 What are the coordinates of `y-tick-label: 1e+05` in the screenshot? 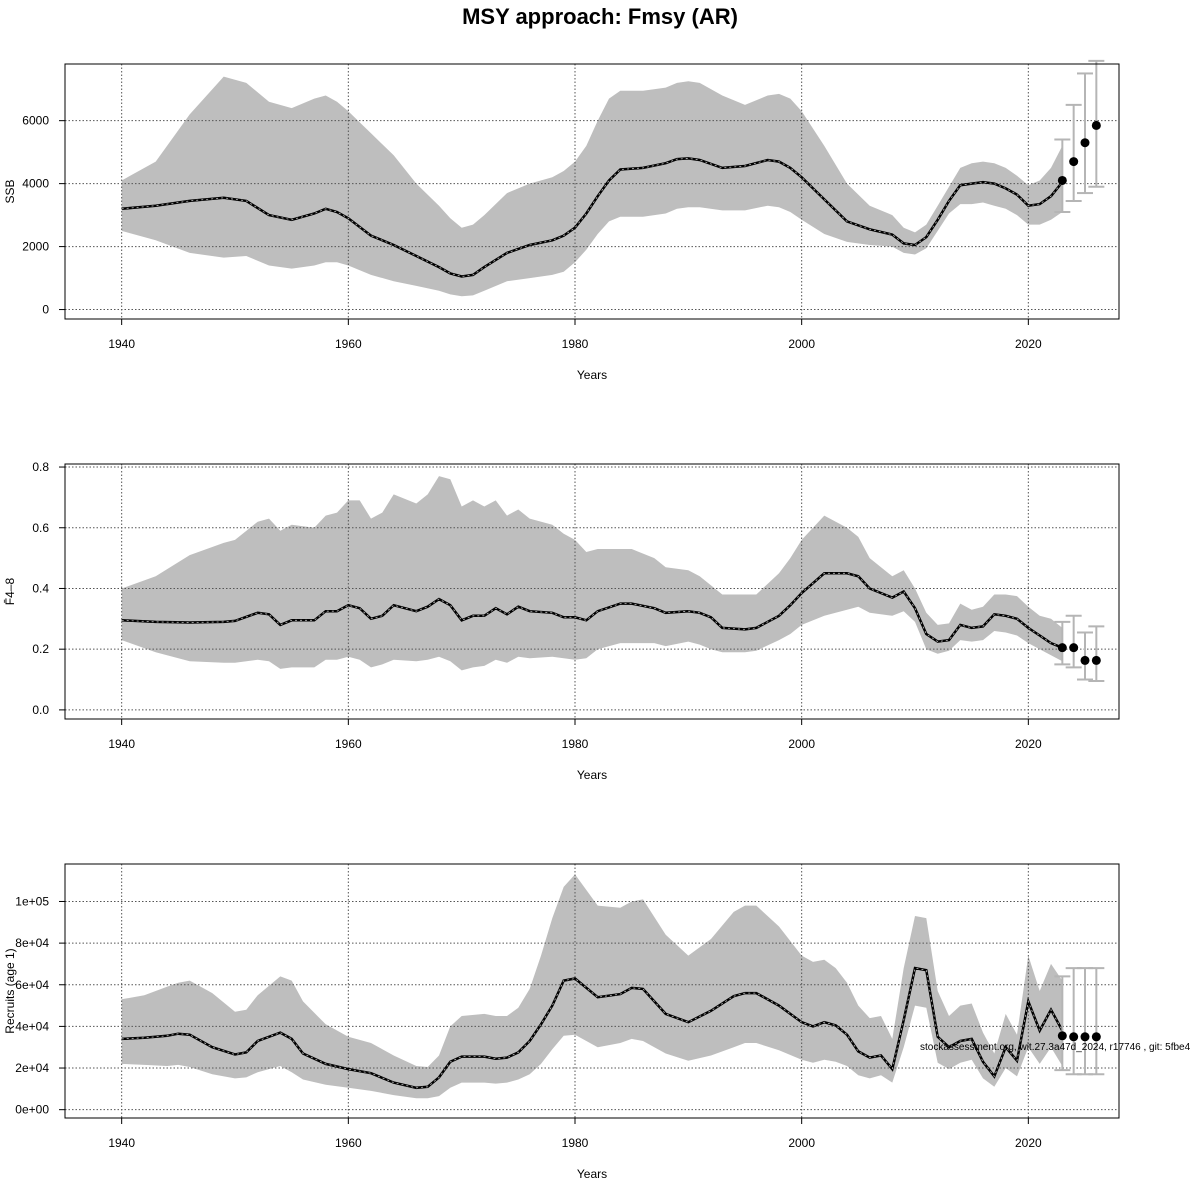 It's located at (32, 901).